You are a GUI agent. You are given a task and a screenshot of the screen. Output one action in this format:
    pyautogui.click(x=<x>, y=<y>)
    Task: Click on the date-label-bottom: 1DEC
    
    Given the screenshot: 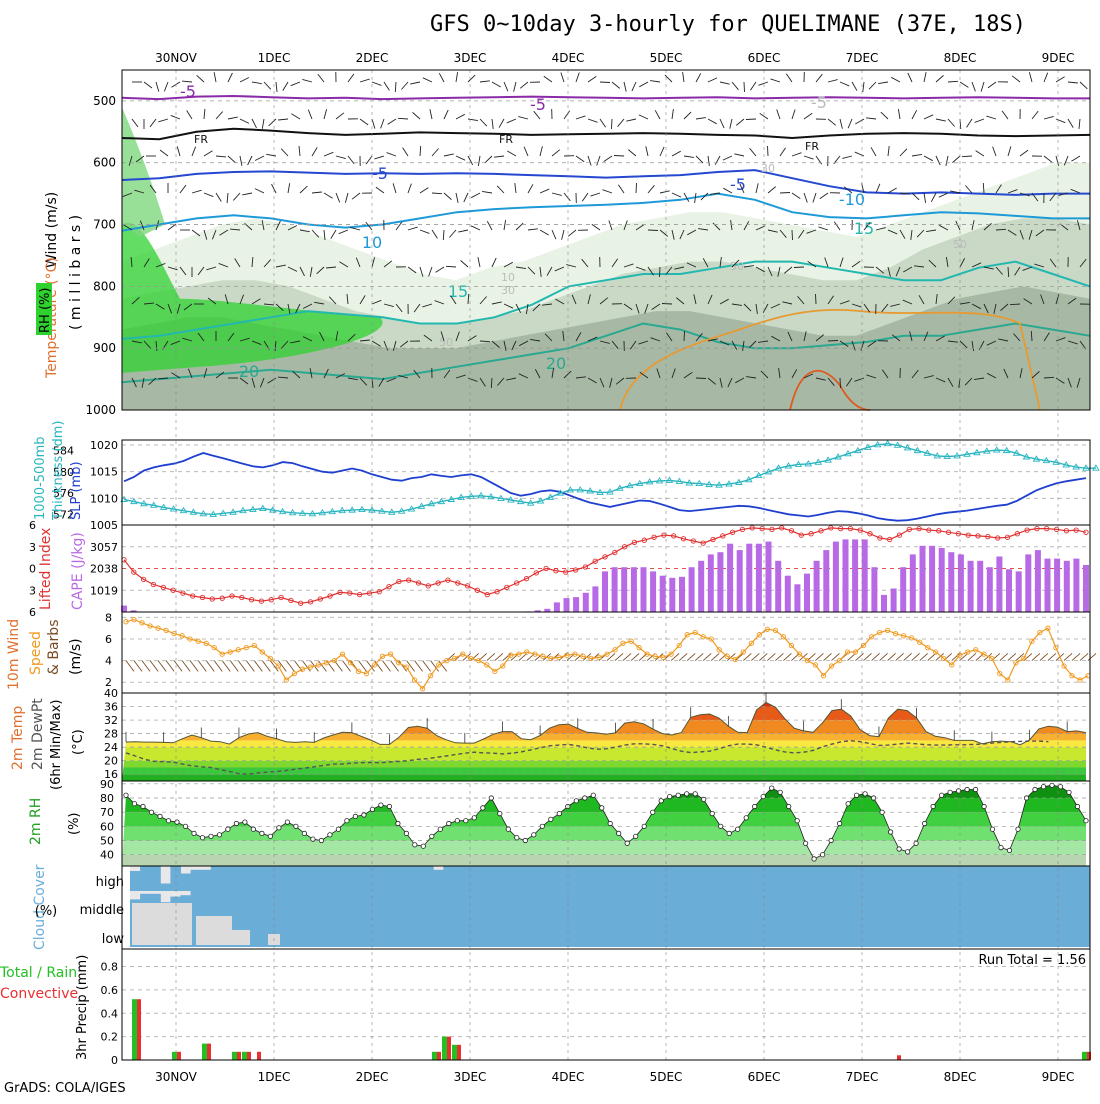 What is the action you would take?
    pyautogui.click(x=274, y=1077)
    